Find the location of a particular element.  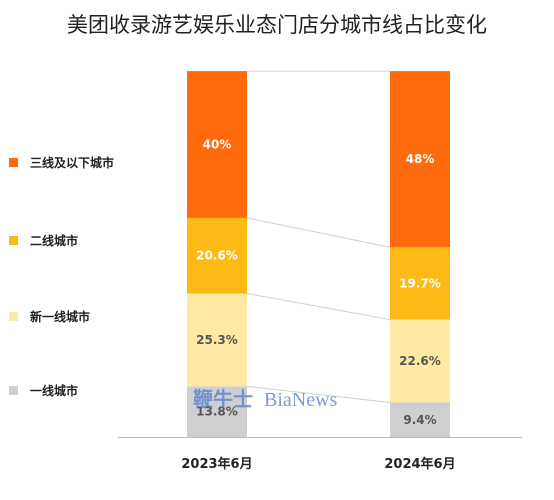

data-label: 40% is located at coordinates (217, 145).